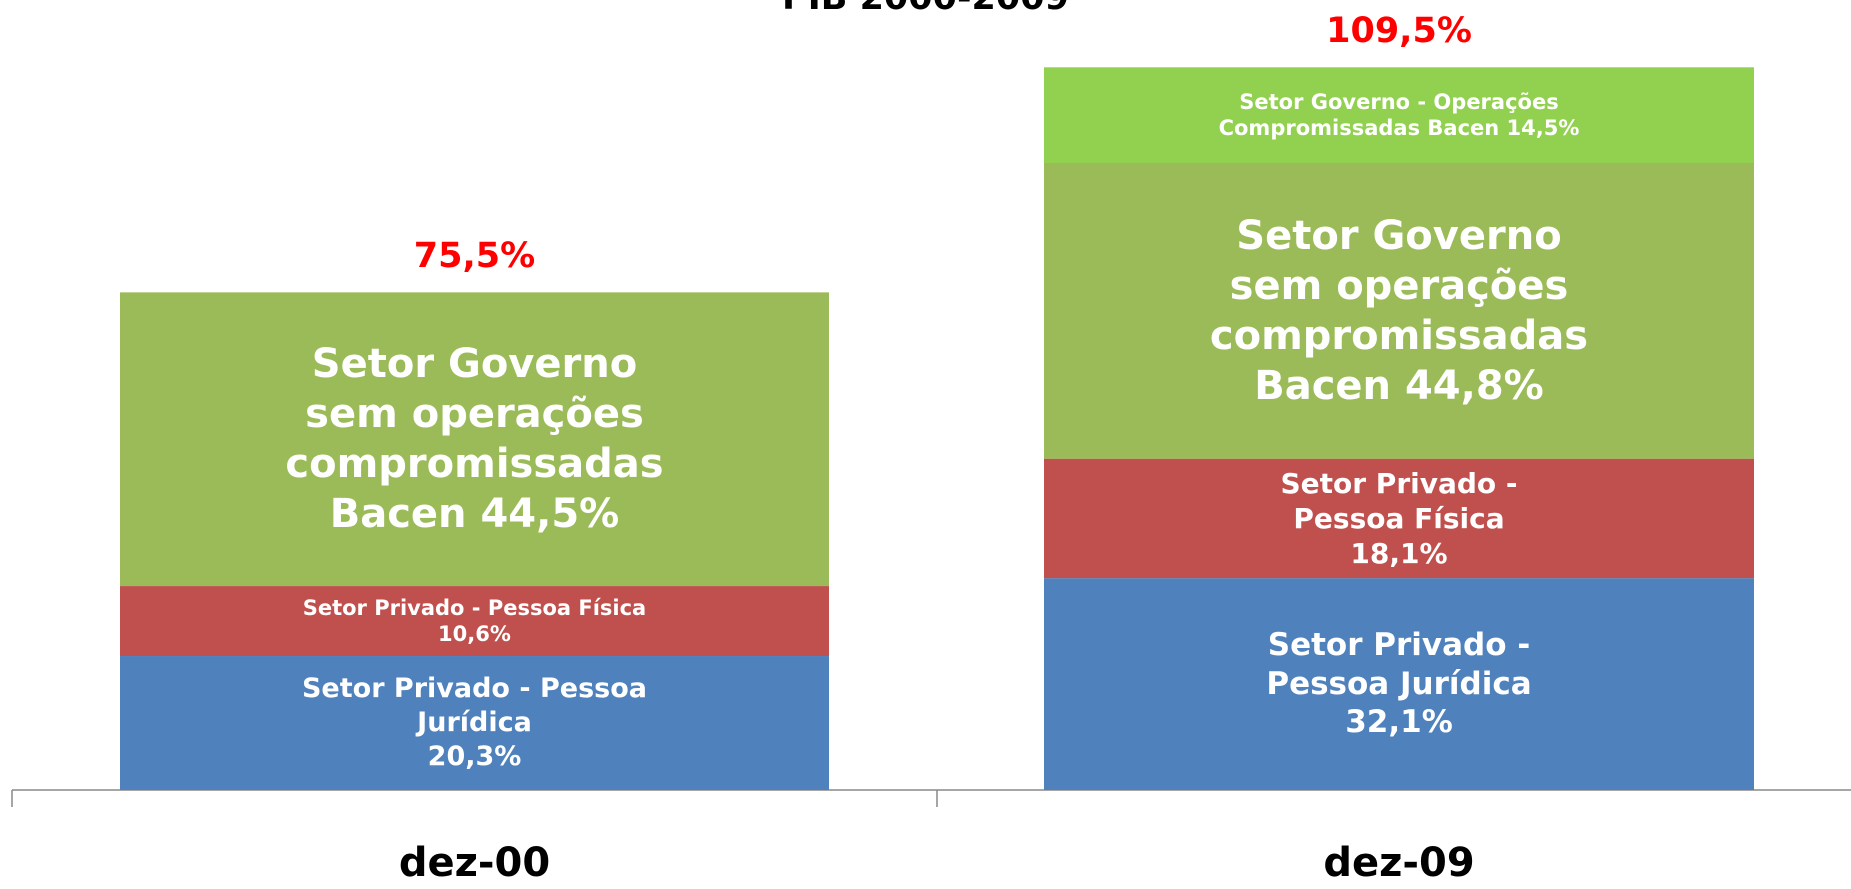 The image size is (1851, 889). I want to click on segment-label: Setor Privado - Pessoa Jurídica 32,1%, so click(1399, 684).